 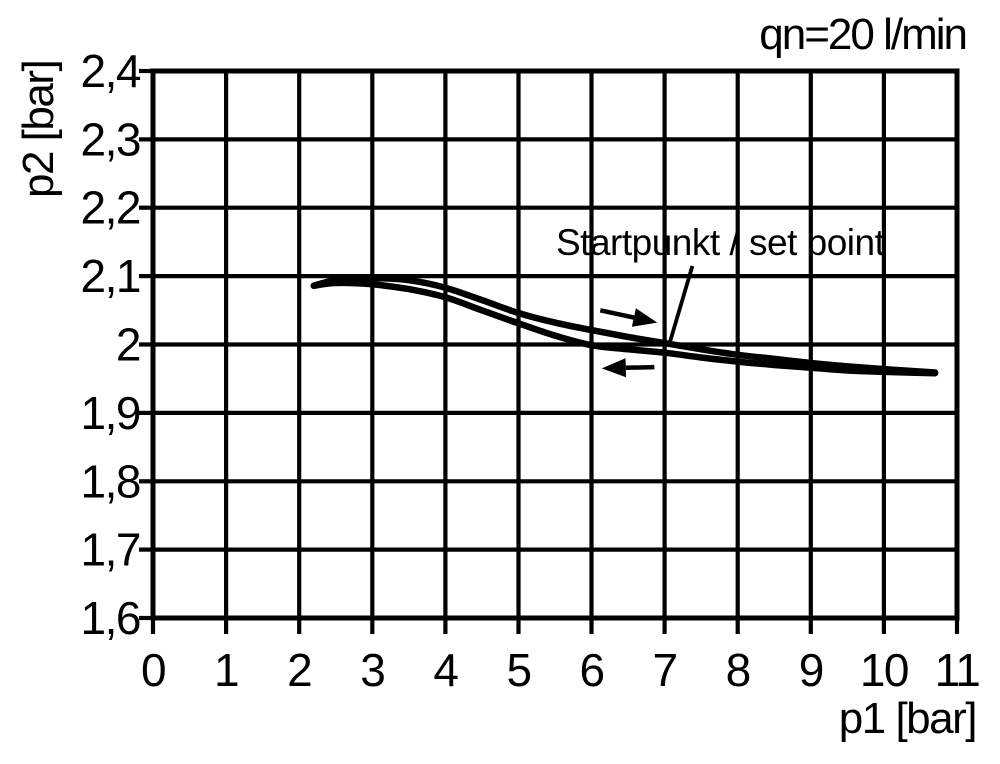 I want to click on x-tick-label: 5, so click(x=518, y=670).